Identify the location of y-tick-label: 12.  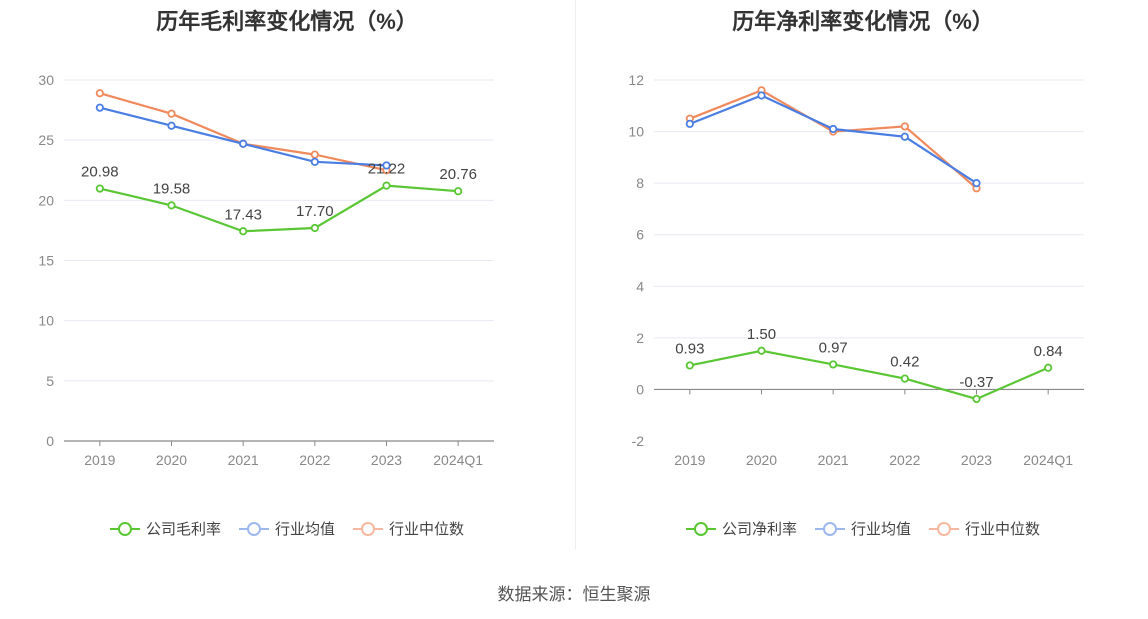
(636, 80).